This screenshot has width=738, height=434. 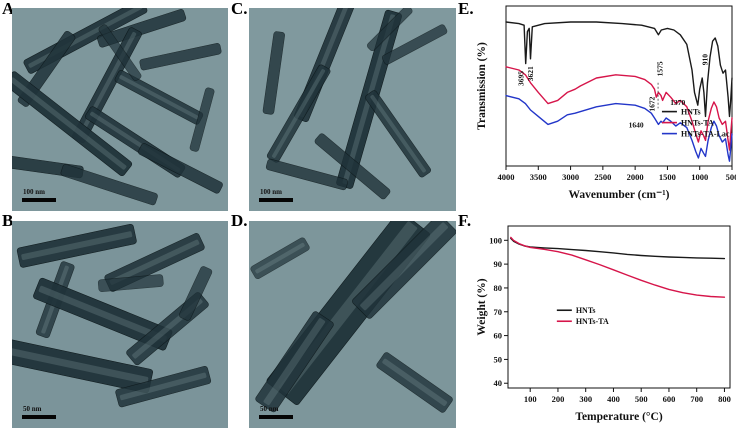 I want to click on x-tick-label: 700, so click(x=696, y=399).